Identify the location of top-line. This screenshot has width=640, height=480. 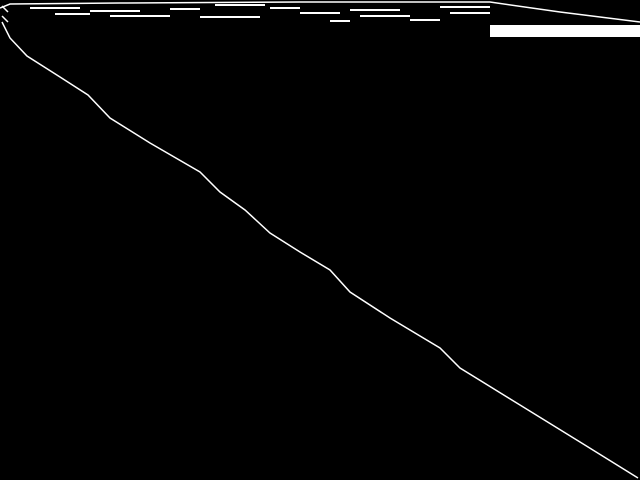
(320, 12).